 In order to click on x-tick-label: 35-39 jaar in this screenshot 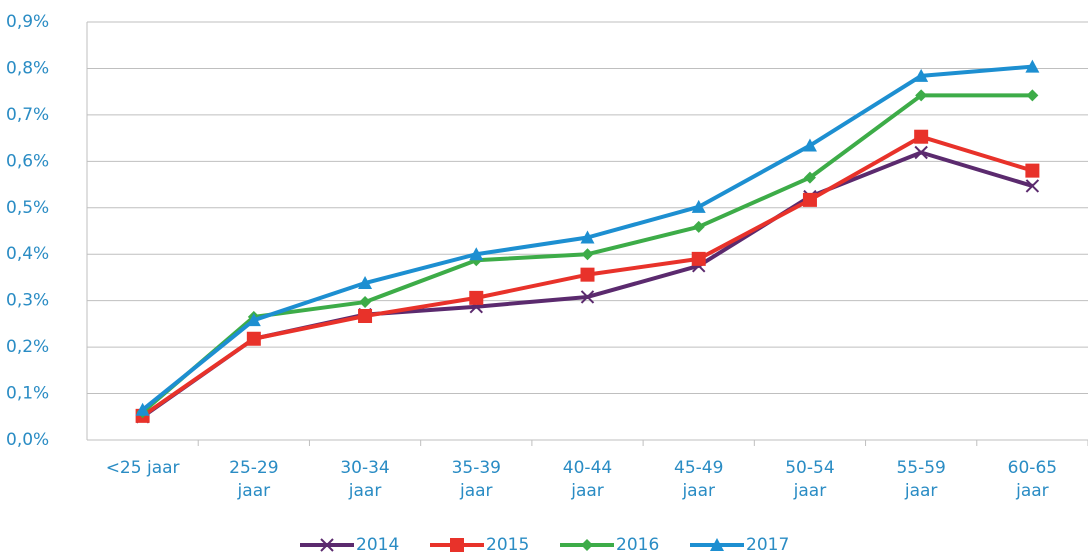, I will do `click(476, 479)`.